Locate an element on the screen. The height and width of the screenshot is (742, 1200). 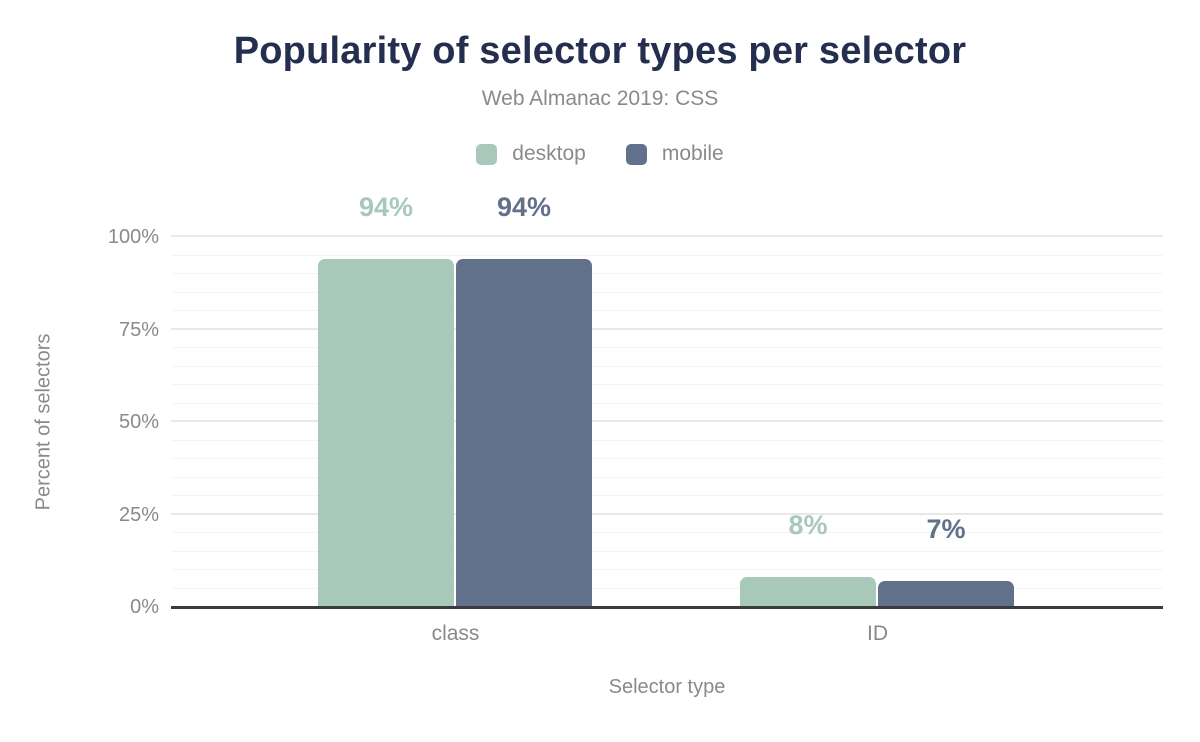
y-tick-label: 100% is located at coordinates (133, 237).